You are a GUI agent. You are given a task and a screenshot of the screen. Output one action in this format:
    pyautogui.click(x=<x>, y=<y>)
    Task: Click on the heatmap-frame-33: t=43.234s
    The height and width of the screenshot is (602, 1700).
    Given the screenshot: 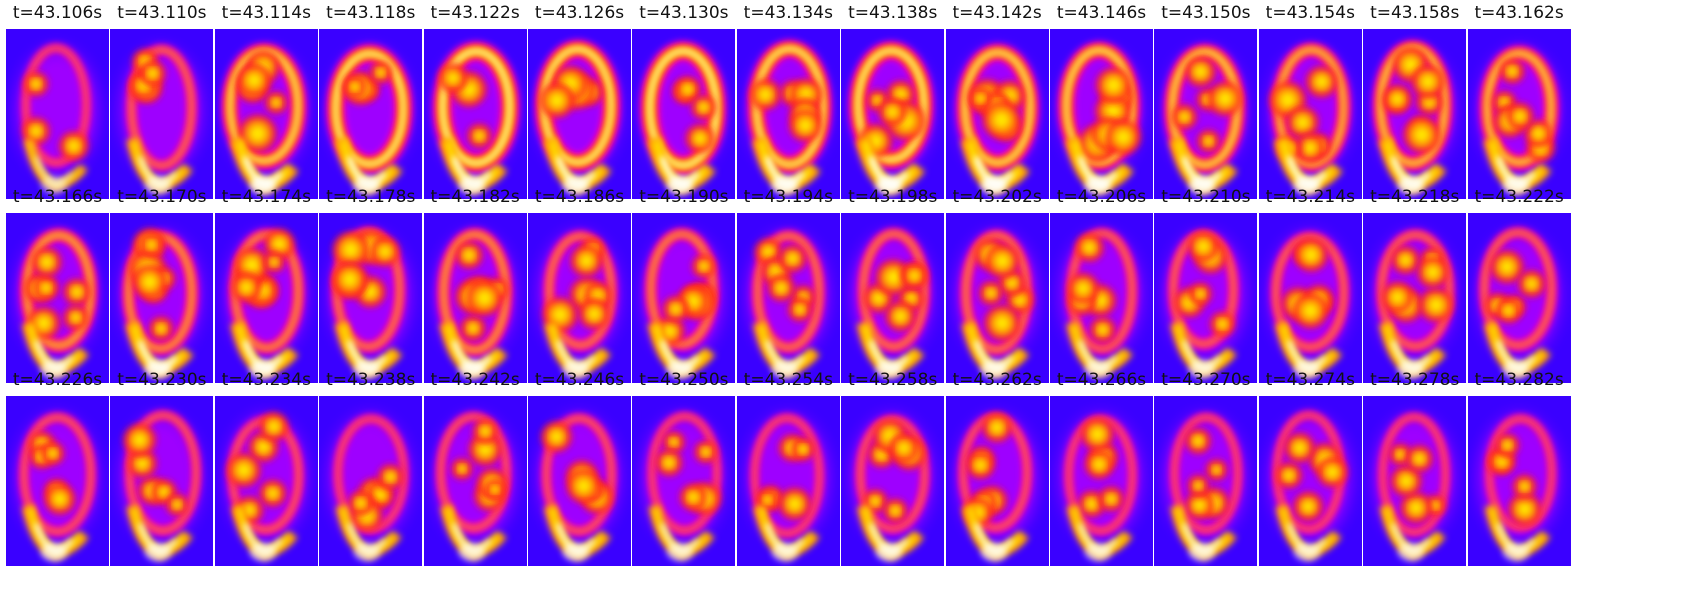 What is the action you would take?
    pyautogui.click(x=266, y=467)
    